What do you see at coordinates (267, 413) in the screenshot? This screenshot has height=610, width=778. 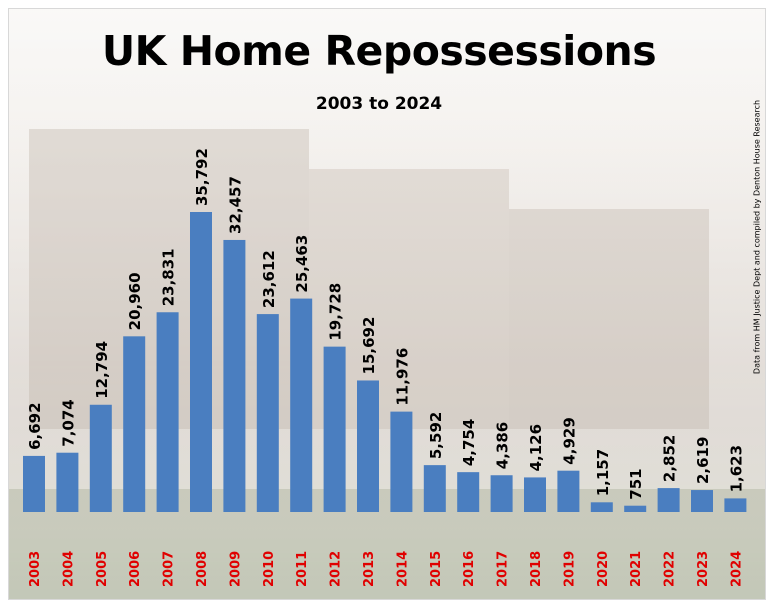 I see `bar-2010` at bounding box center [267, 413].